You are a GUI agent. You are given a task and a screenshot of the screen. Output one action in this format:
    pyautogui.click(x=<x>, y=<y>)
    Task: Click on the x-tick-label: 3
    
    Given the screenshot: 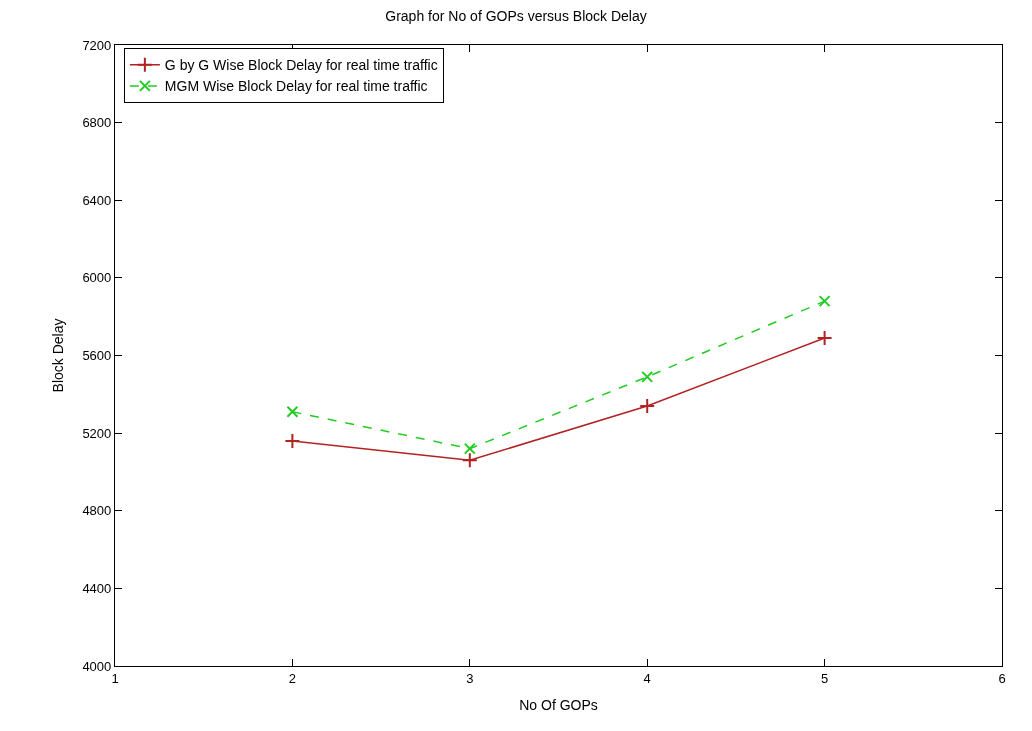 What is the action you would take?
    pyautogui.click(x=470, y=678)
    